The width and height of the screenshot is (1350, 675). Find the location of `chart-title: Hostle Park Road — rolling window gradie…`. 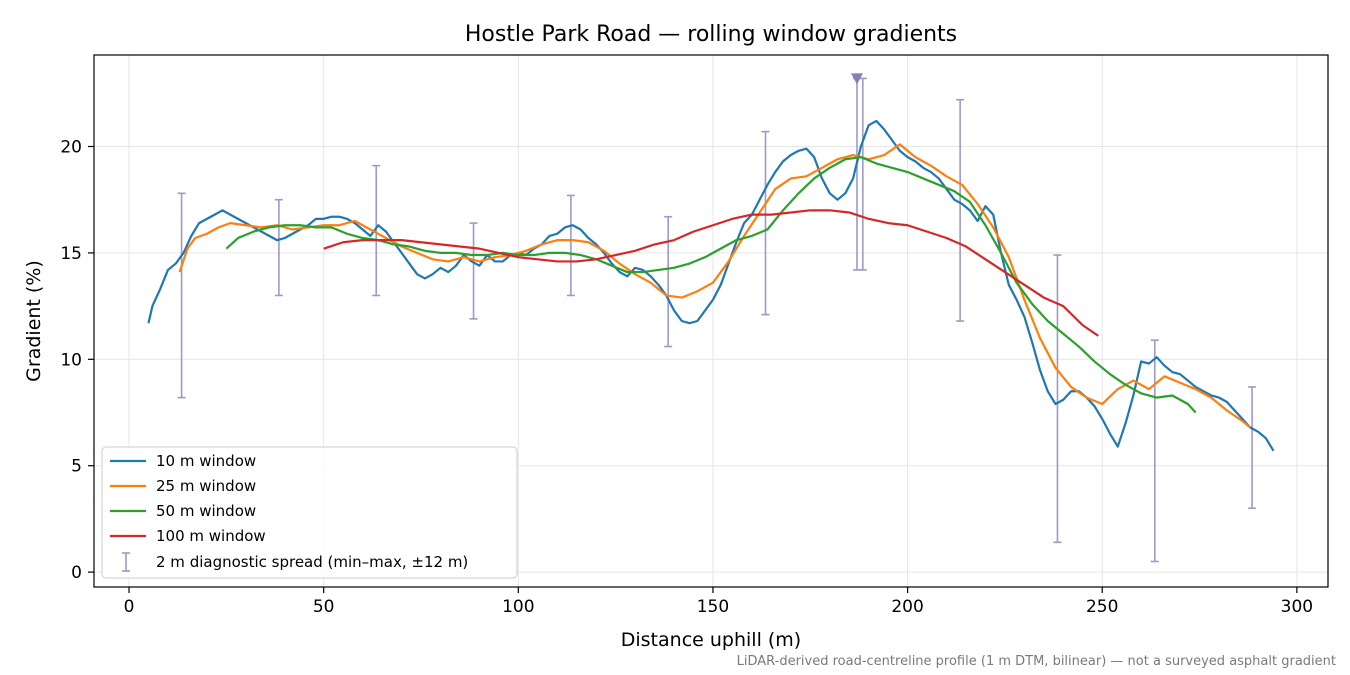

chart-title: Hostle Park Road — rolling window gradie… is located at coordinates (711, 34).